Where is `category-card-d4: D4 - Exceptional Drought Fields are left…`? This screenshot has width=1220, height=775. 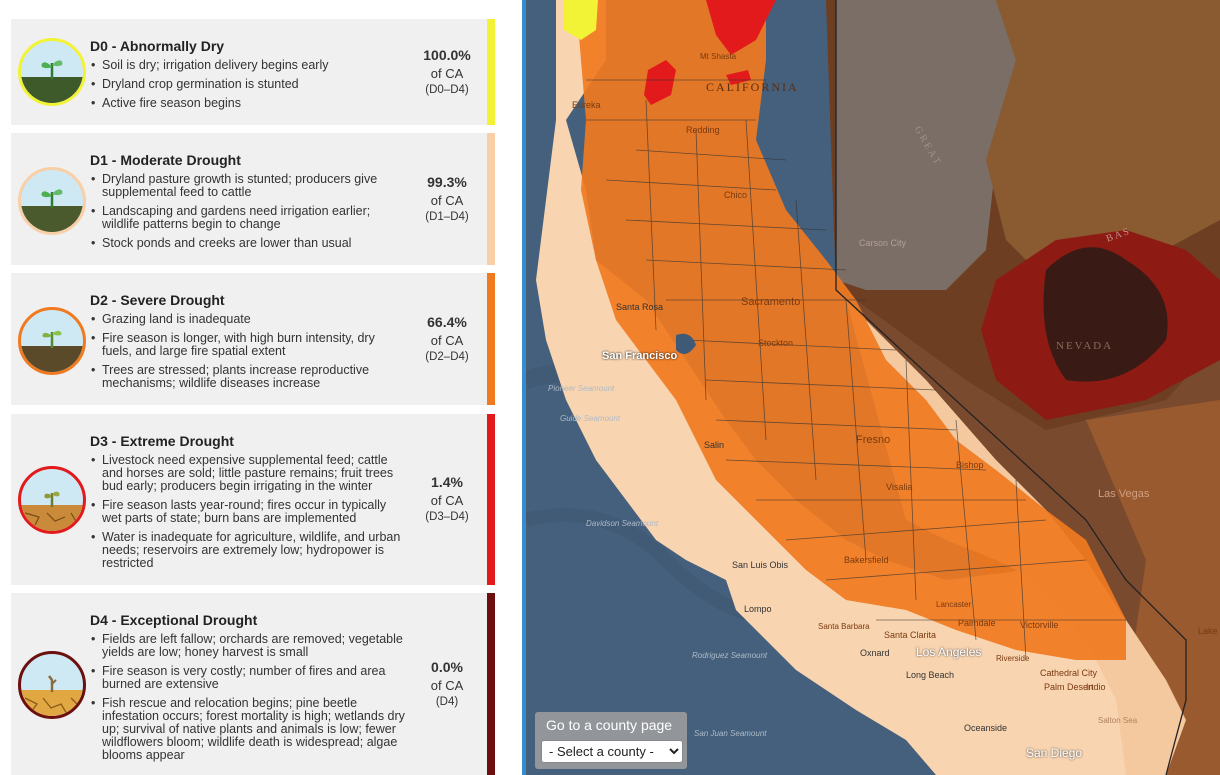 category-card-d4: D4 - Exceptional Drought Fields are left… is located at coordinates (253, 684).